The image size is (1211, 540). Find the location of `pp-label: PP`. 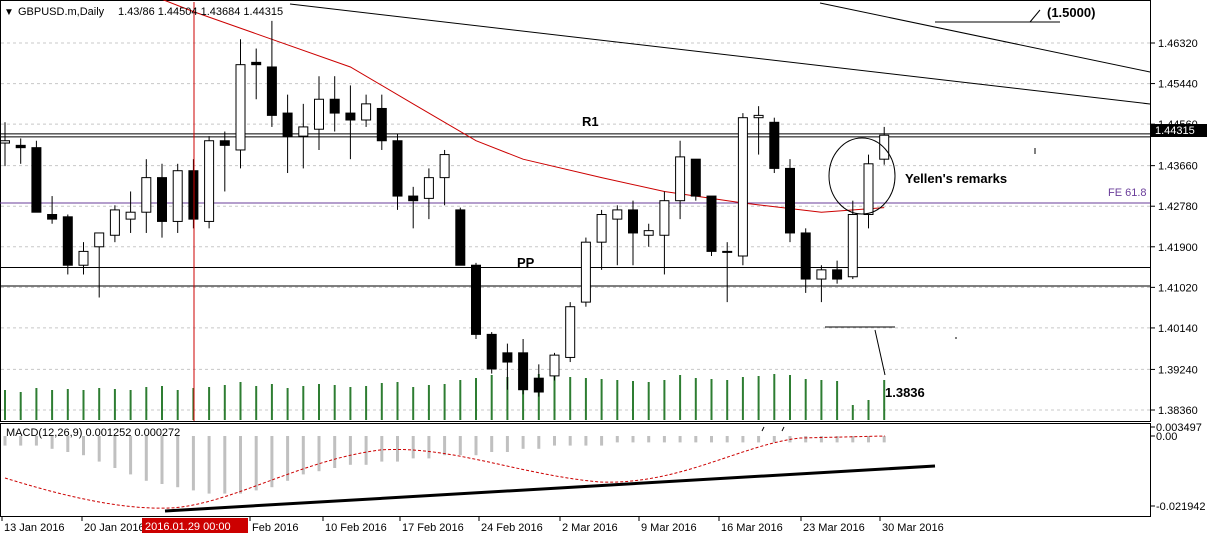

pp-label: PP is located at coordinates (526, 262).